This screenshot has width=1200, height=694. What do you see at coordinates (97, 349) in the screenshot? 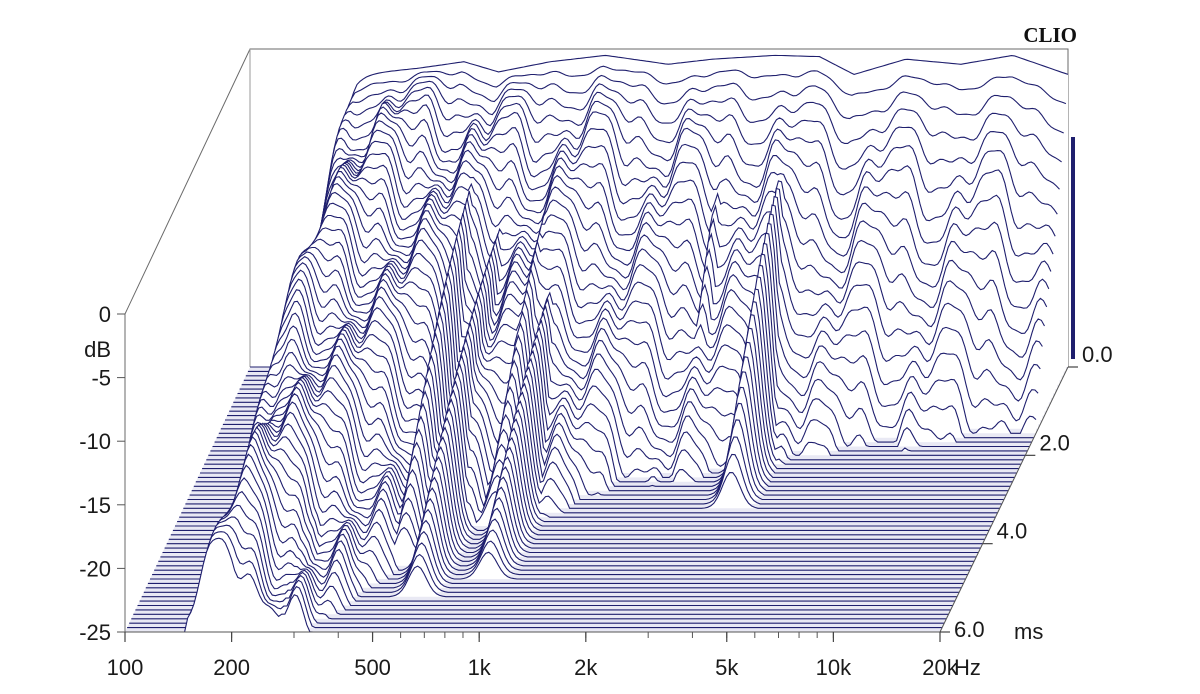
I see `db-unit-label: dB` at bounding box center [97, 349].